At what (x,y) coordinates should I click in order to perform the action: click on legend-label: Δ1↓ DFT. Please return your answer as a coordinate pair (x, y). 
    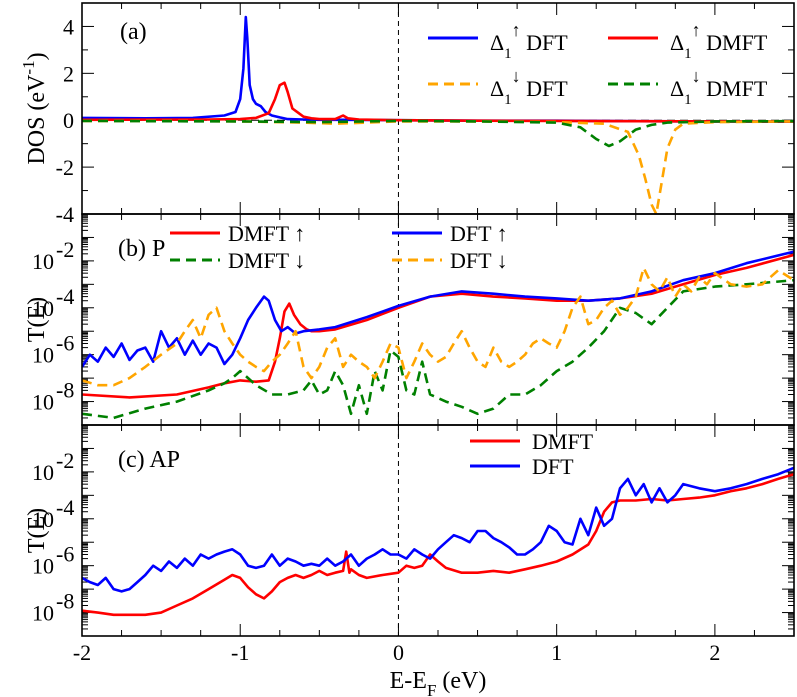
    Looking at the image, I should click on (529, 87).